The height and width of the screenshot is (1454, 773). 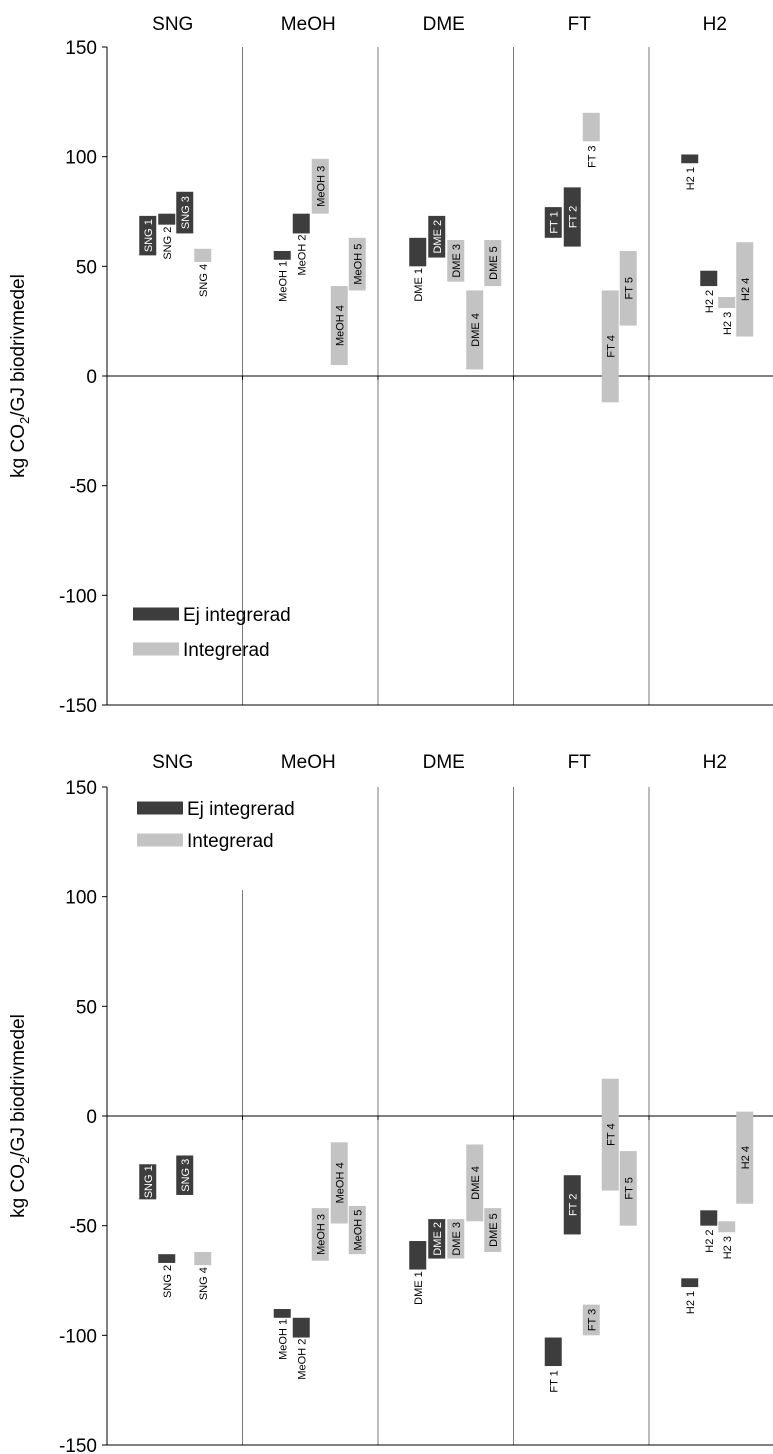 I want to click on bar-label: FT 3, so click(x=592, y=1320).